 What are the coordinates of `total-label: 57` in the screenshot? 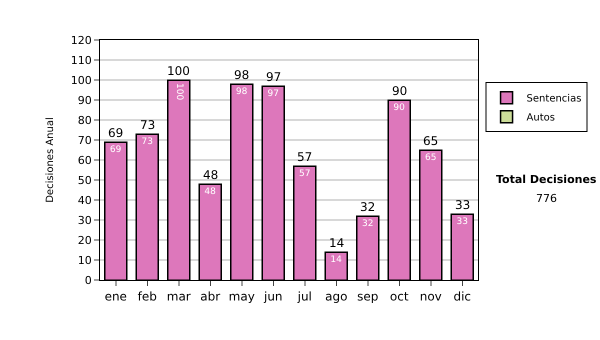 It's located at (304, 157).